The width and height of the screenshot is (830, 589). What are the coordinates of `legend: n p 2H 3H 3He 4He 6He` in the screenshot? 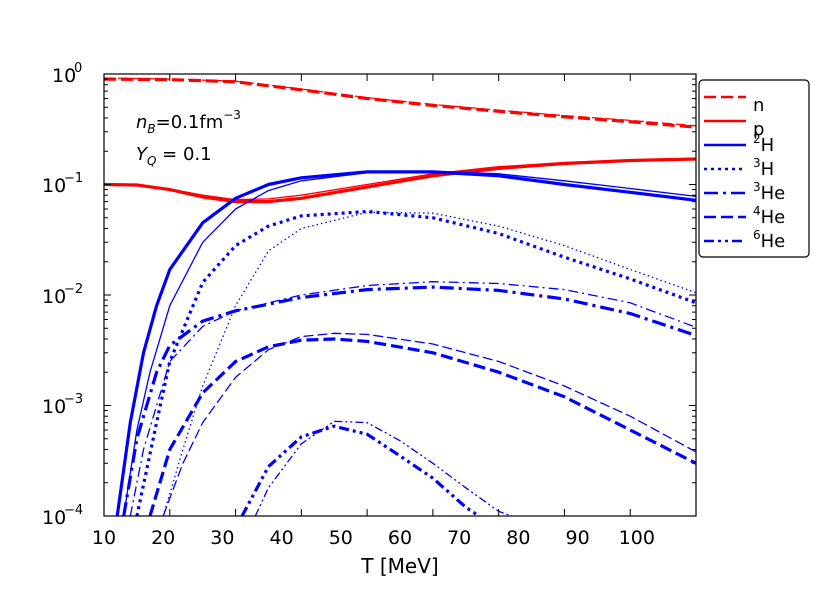 It's located at (754, 168).